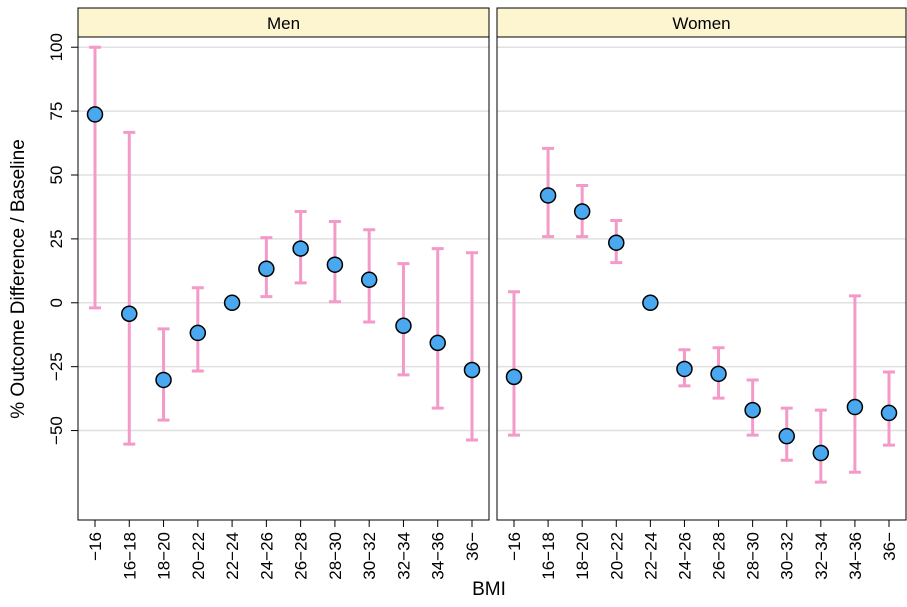 This screenshot has width=907, height=607. Describe the element at coordinates (56, 430) in the screenshot. I see `y-tick-label: −50` at that location.